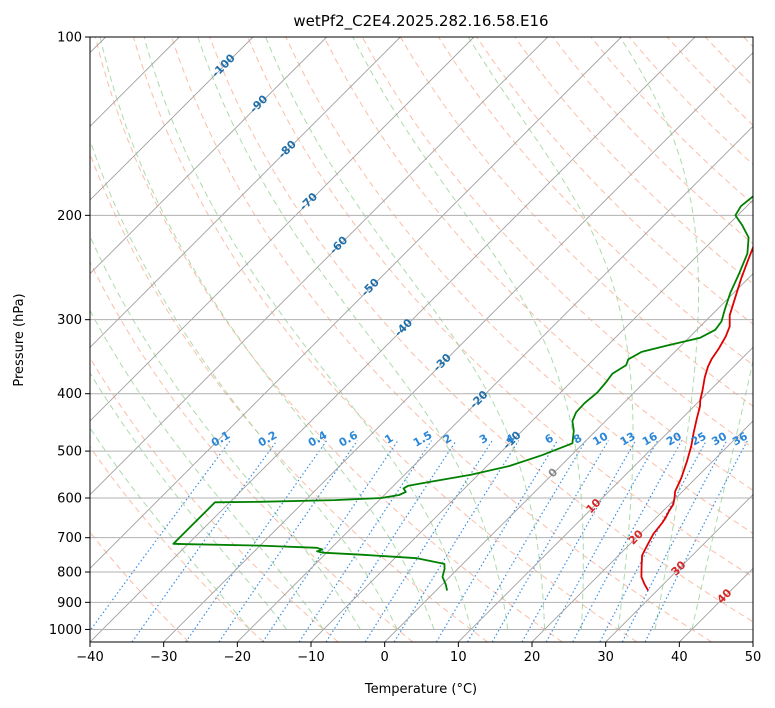 This screenshot has width=775, height=708. What do you see at coordinates (532, 657) in the screenshot?
I see `x-tick-label: 20` at bounding box center [532, 657].